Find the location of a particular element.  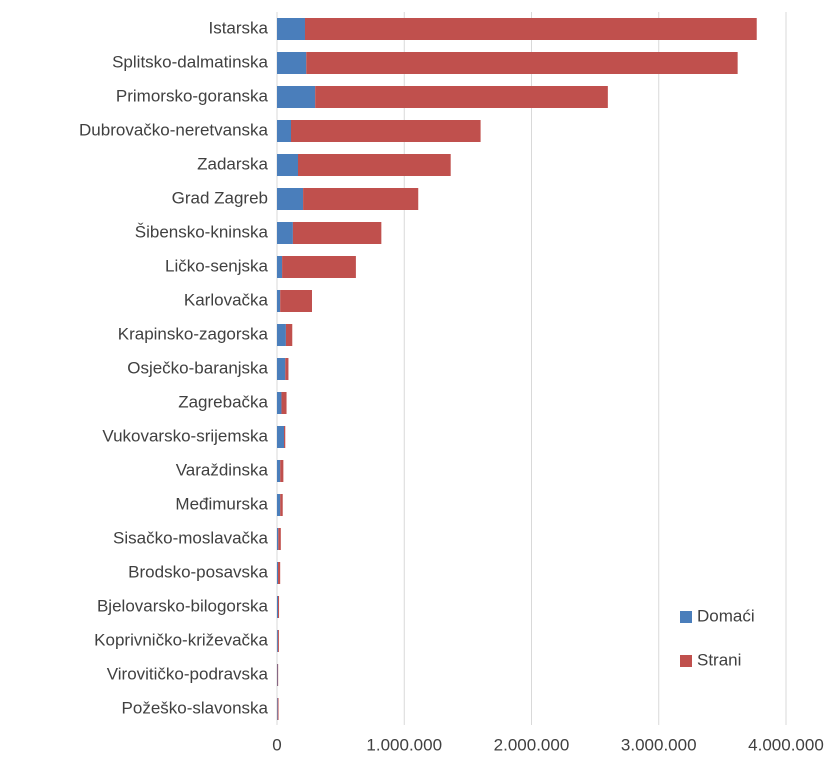

y-tick-label: Sisačko-moslavačka is located at coordinates (190, 537).